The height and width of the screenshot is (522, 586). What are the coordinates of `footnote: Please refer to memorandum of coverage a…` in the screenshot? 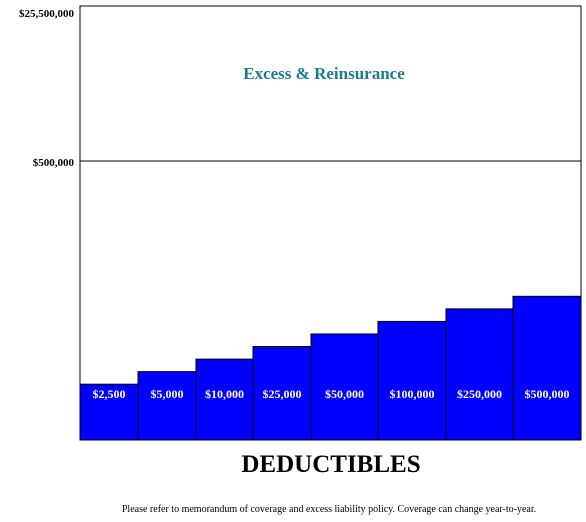 It's located at (329, 509).